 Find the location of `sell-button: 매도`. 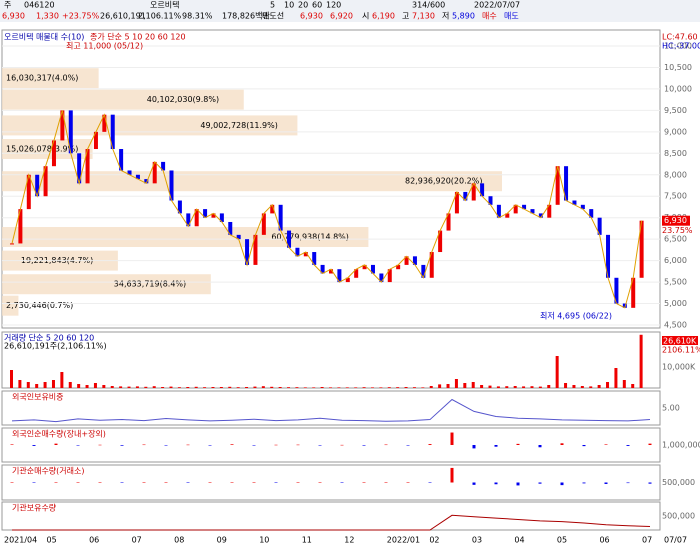

sell-button: 매도 is located at coordinates (511, 16).